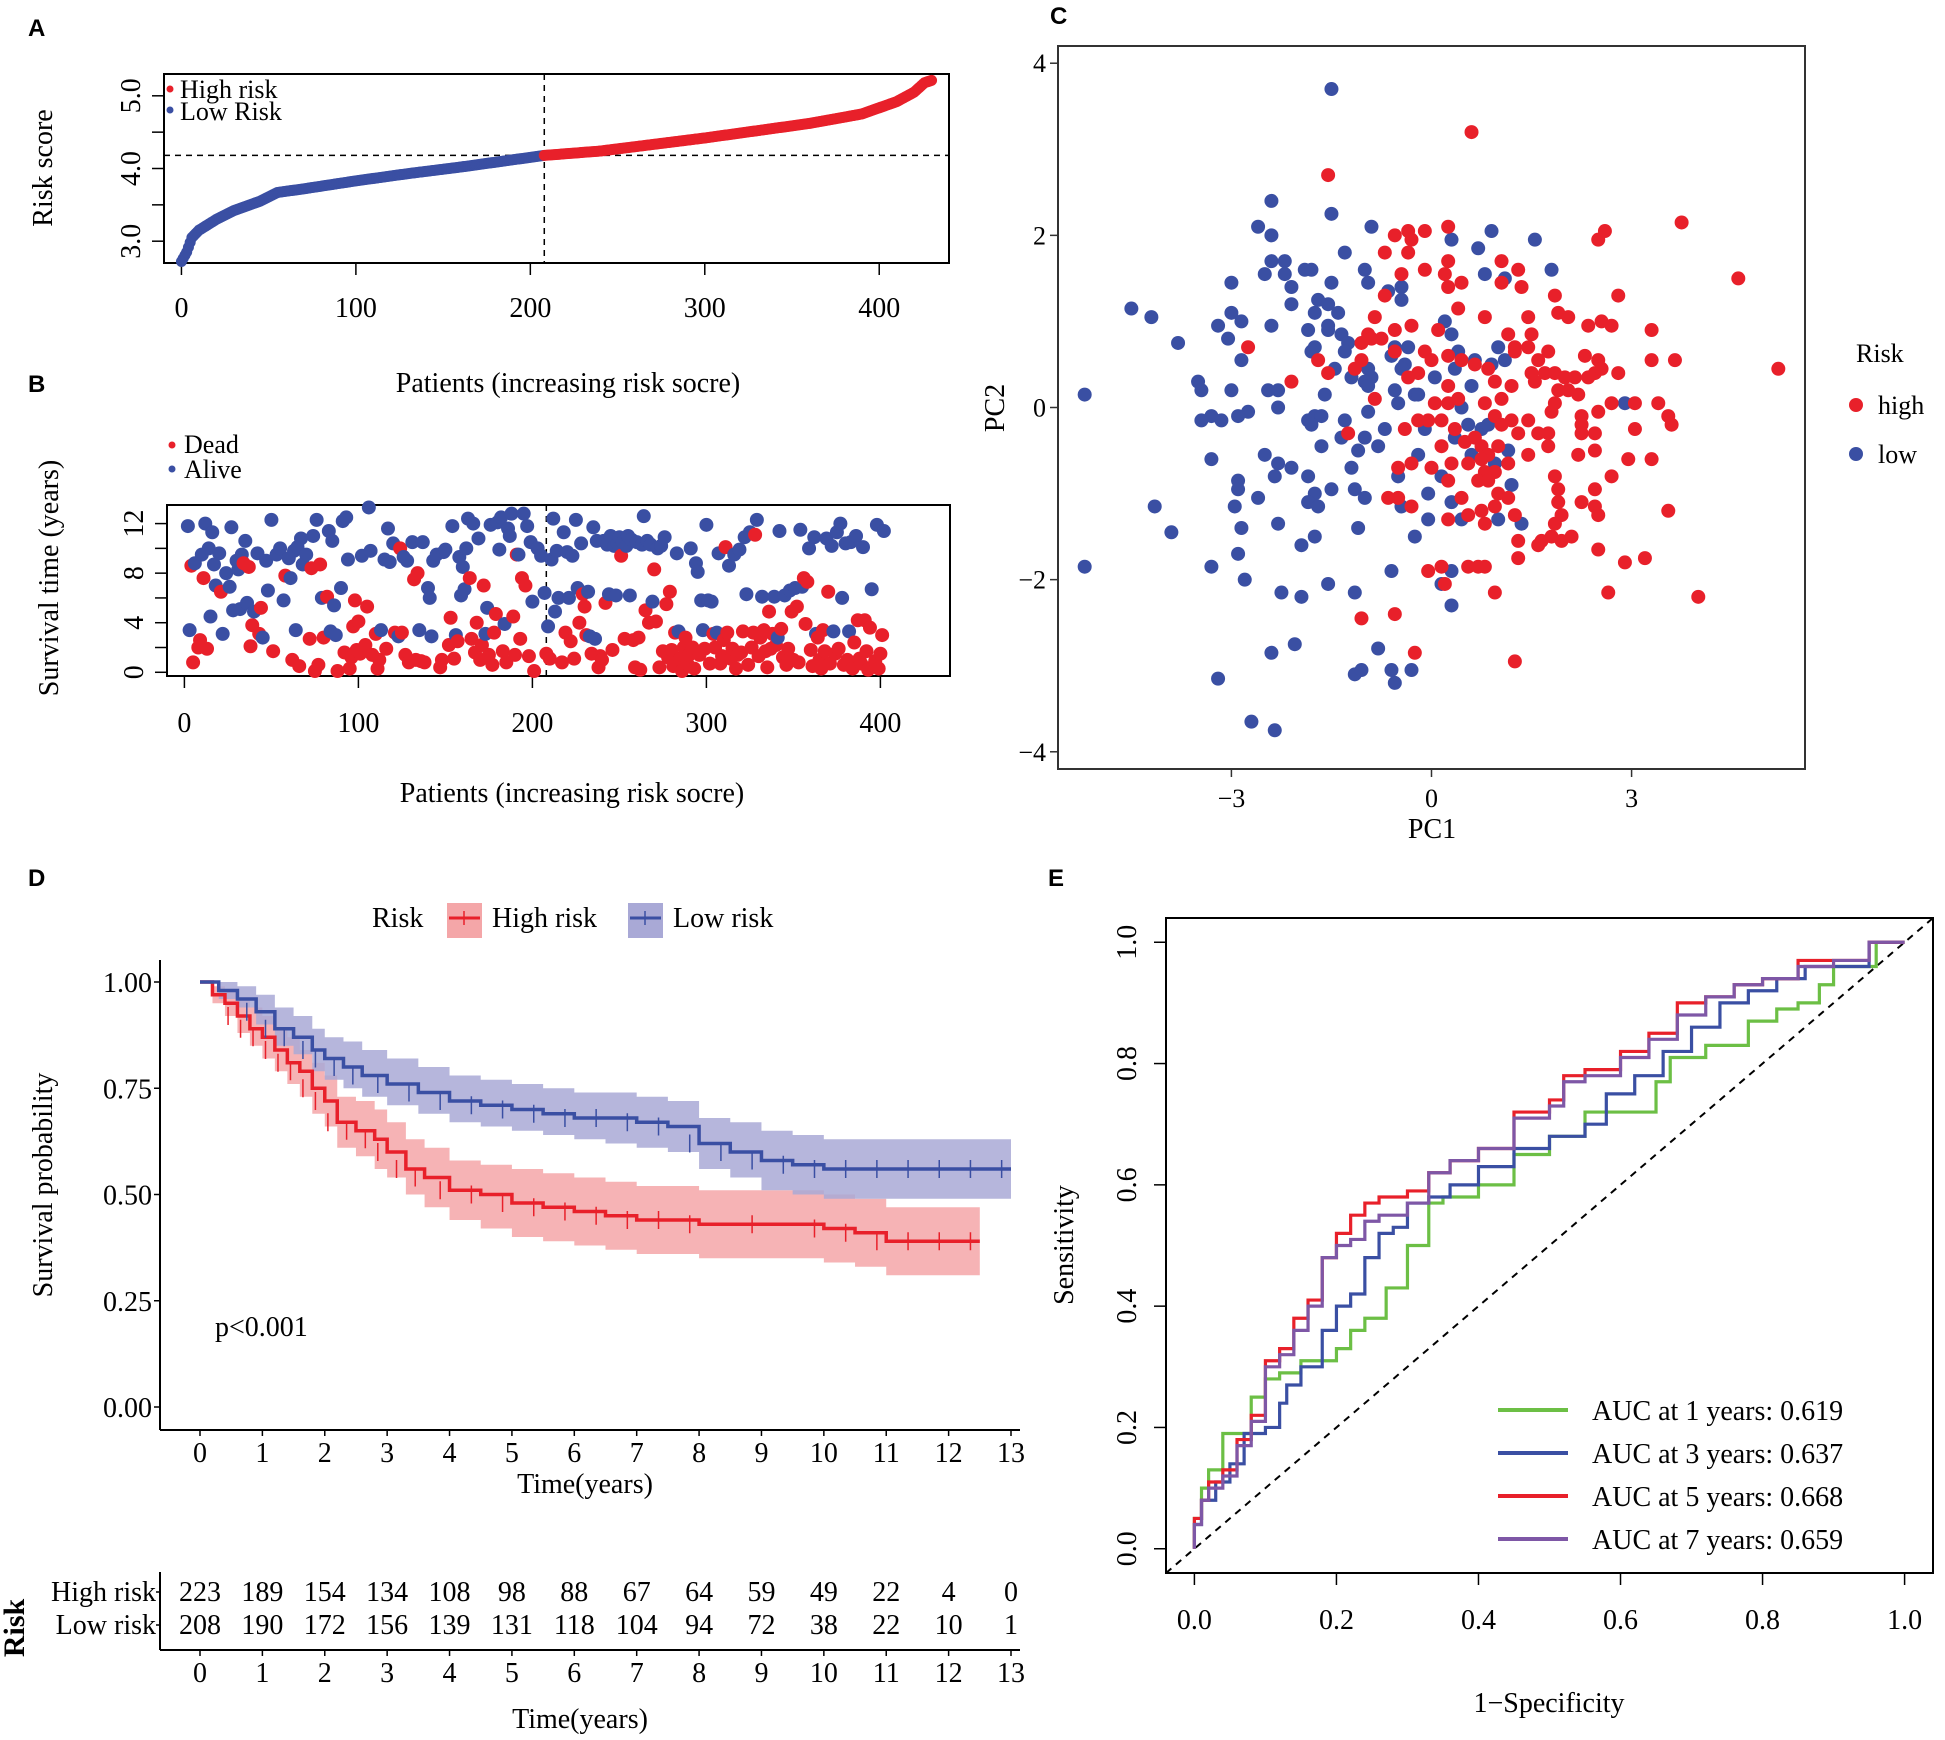  I want to click on panel-b-xlabel: Patients (increasing risk socre), so click(572, 793).